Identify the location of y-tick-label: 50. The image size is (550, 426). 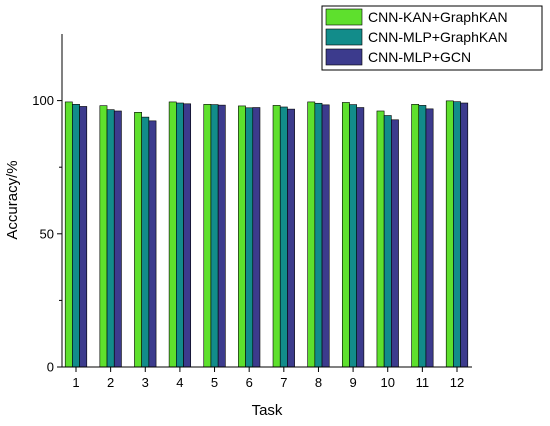
(47, 233).